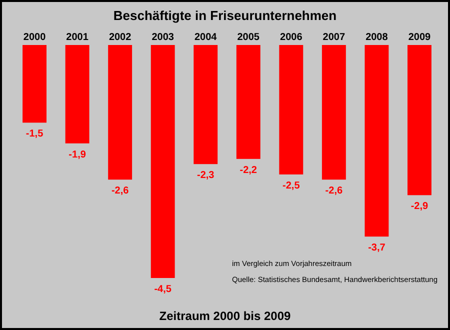 The width and height of the screenshot is (450, 330). What do you see at coordinates (34, 37) in the screenshot?
I see `x-tick-label: 2000` at bounding box center [34, 37].